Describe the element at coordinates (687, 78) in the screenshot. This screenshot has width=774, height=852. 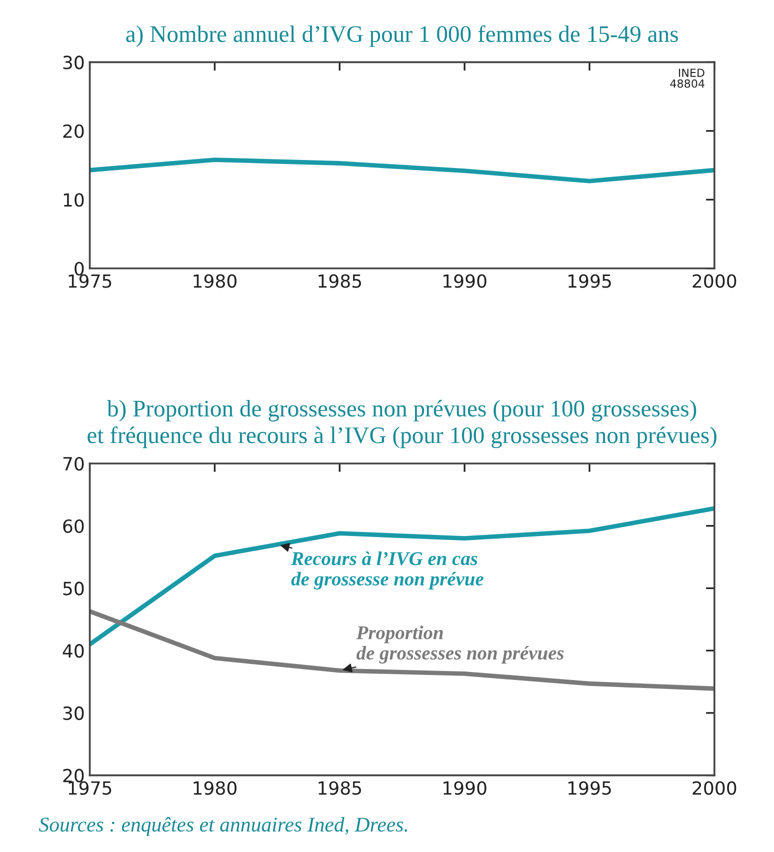
I see `annotation: INED 48804` at that location.